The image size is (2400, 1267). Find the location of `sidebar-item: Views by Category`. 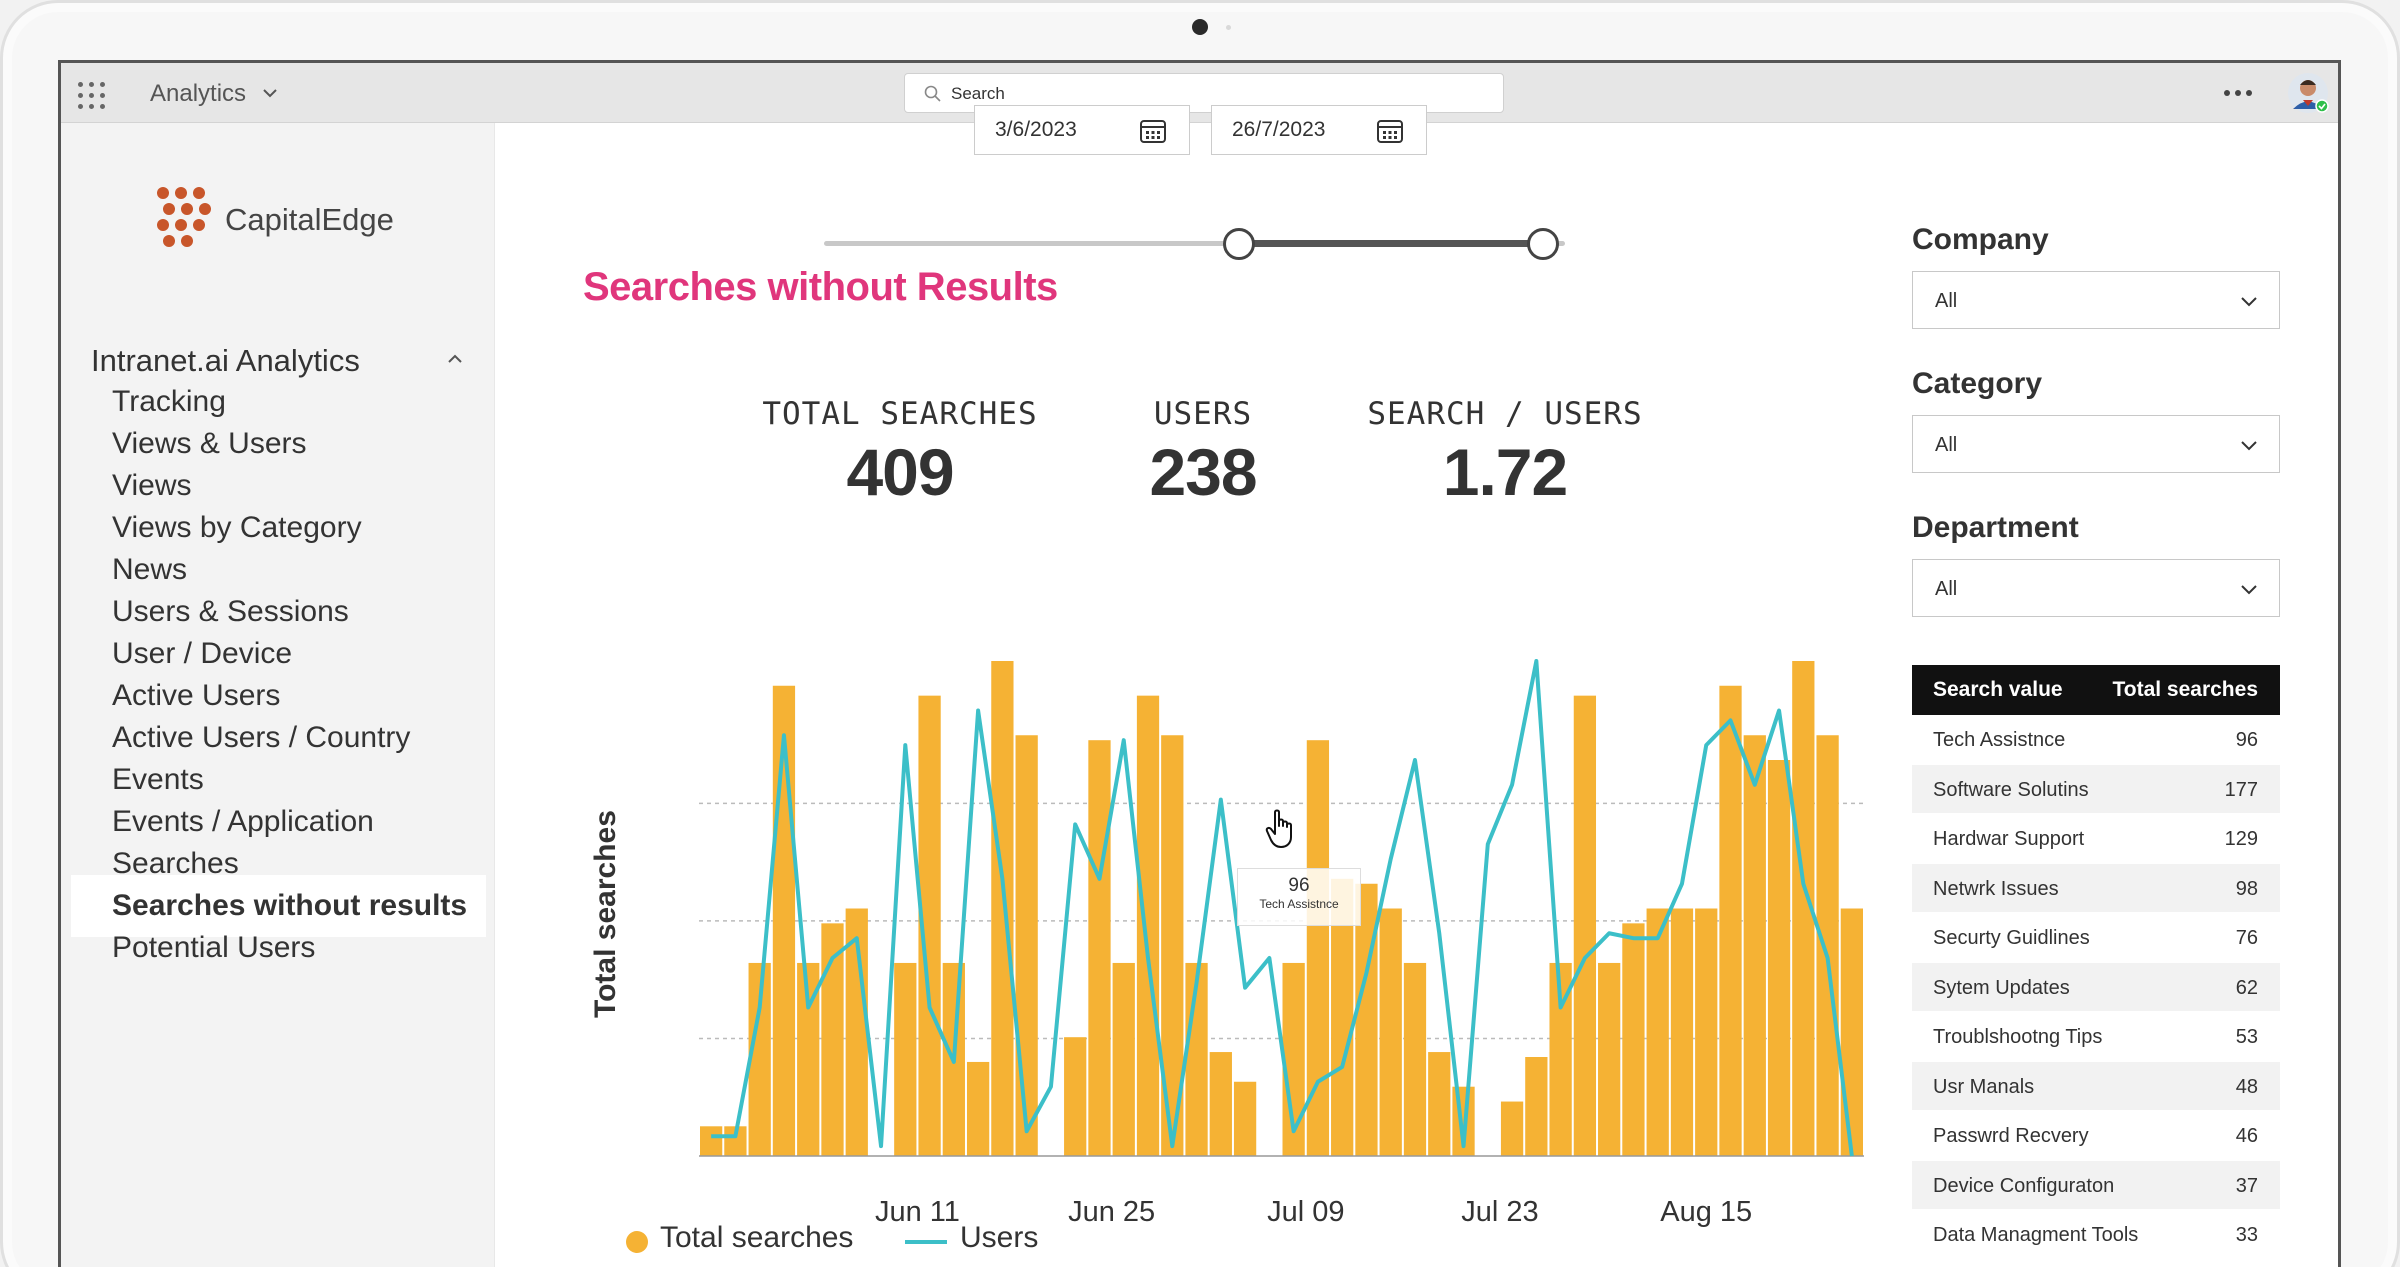

sidebar-item: Views by Category is located at coordinates (237, 527).